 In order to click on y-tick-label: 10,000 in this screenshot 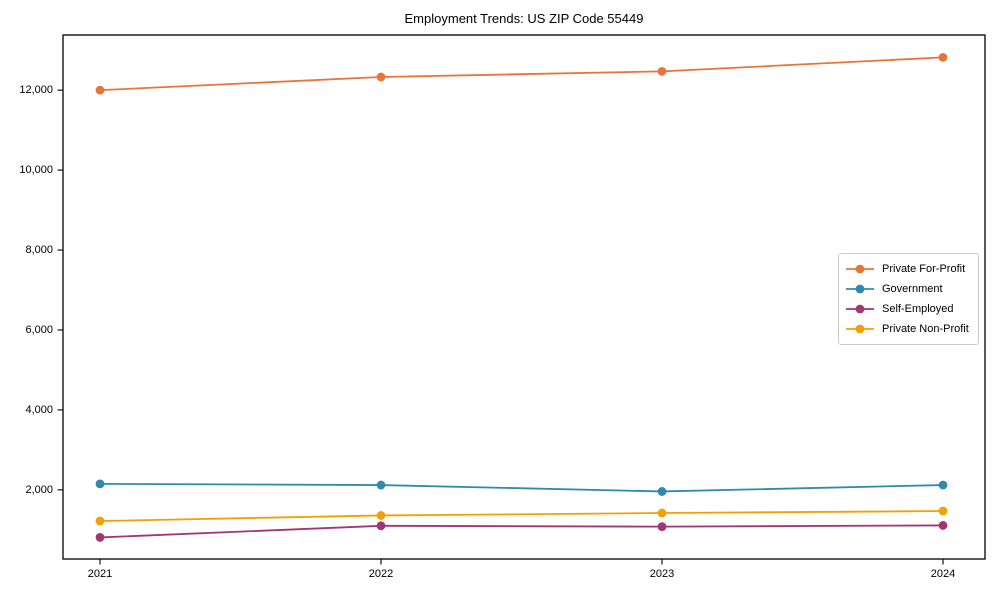, I will do `click(36, 170)`.